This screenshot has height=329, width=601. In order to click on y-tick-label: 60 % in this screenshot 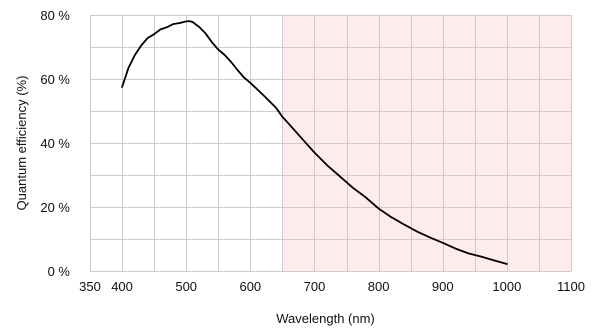, I will do `click(55, 79)`.